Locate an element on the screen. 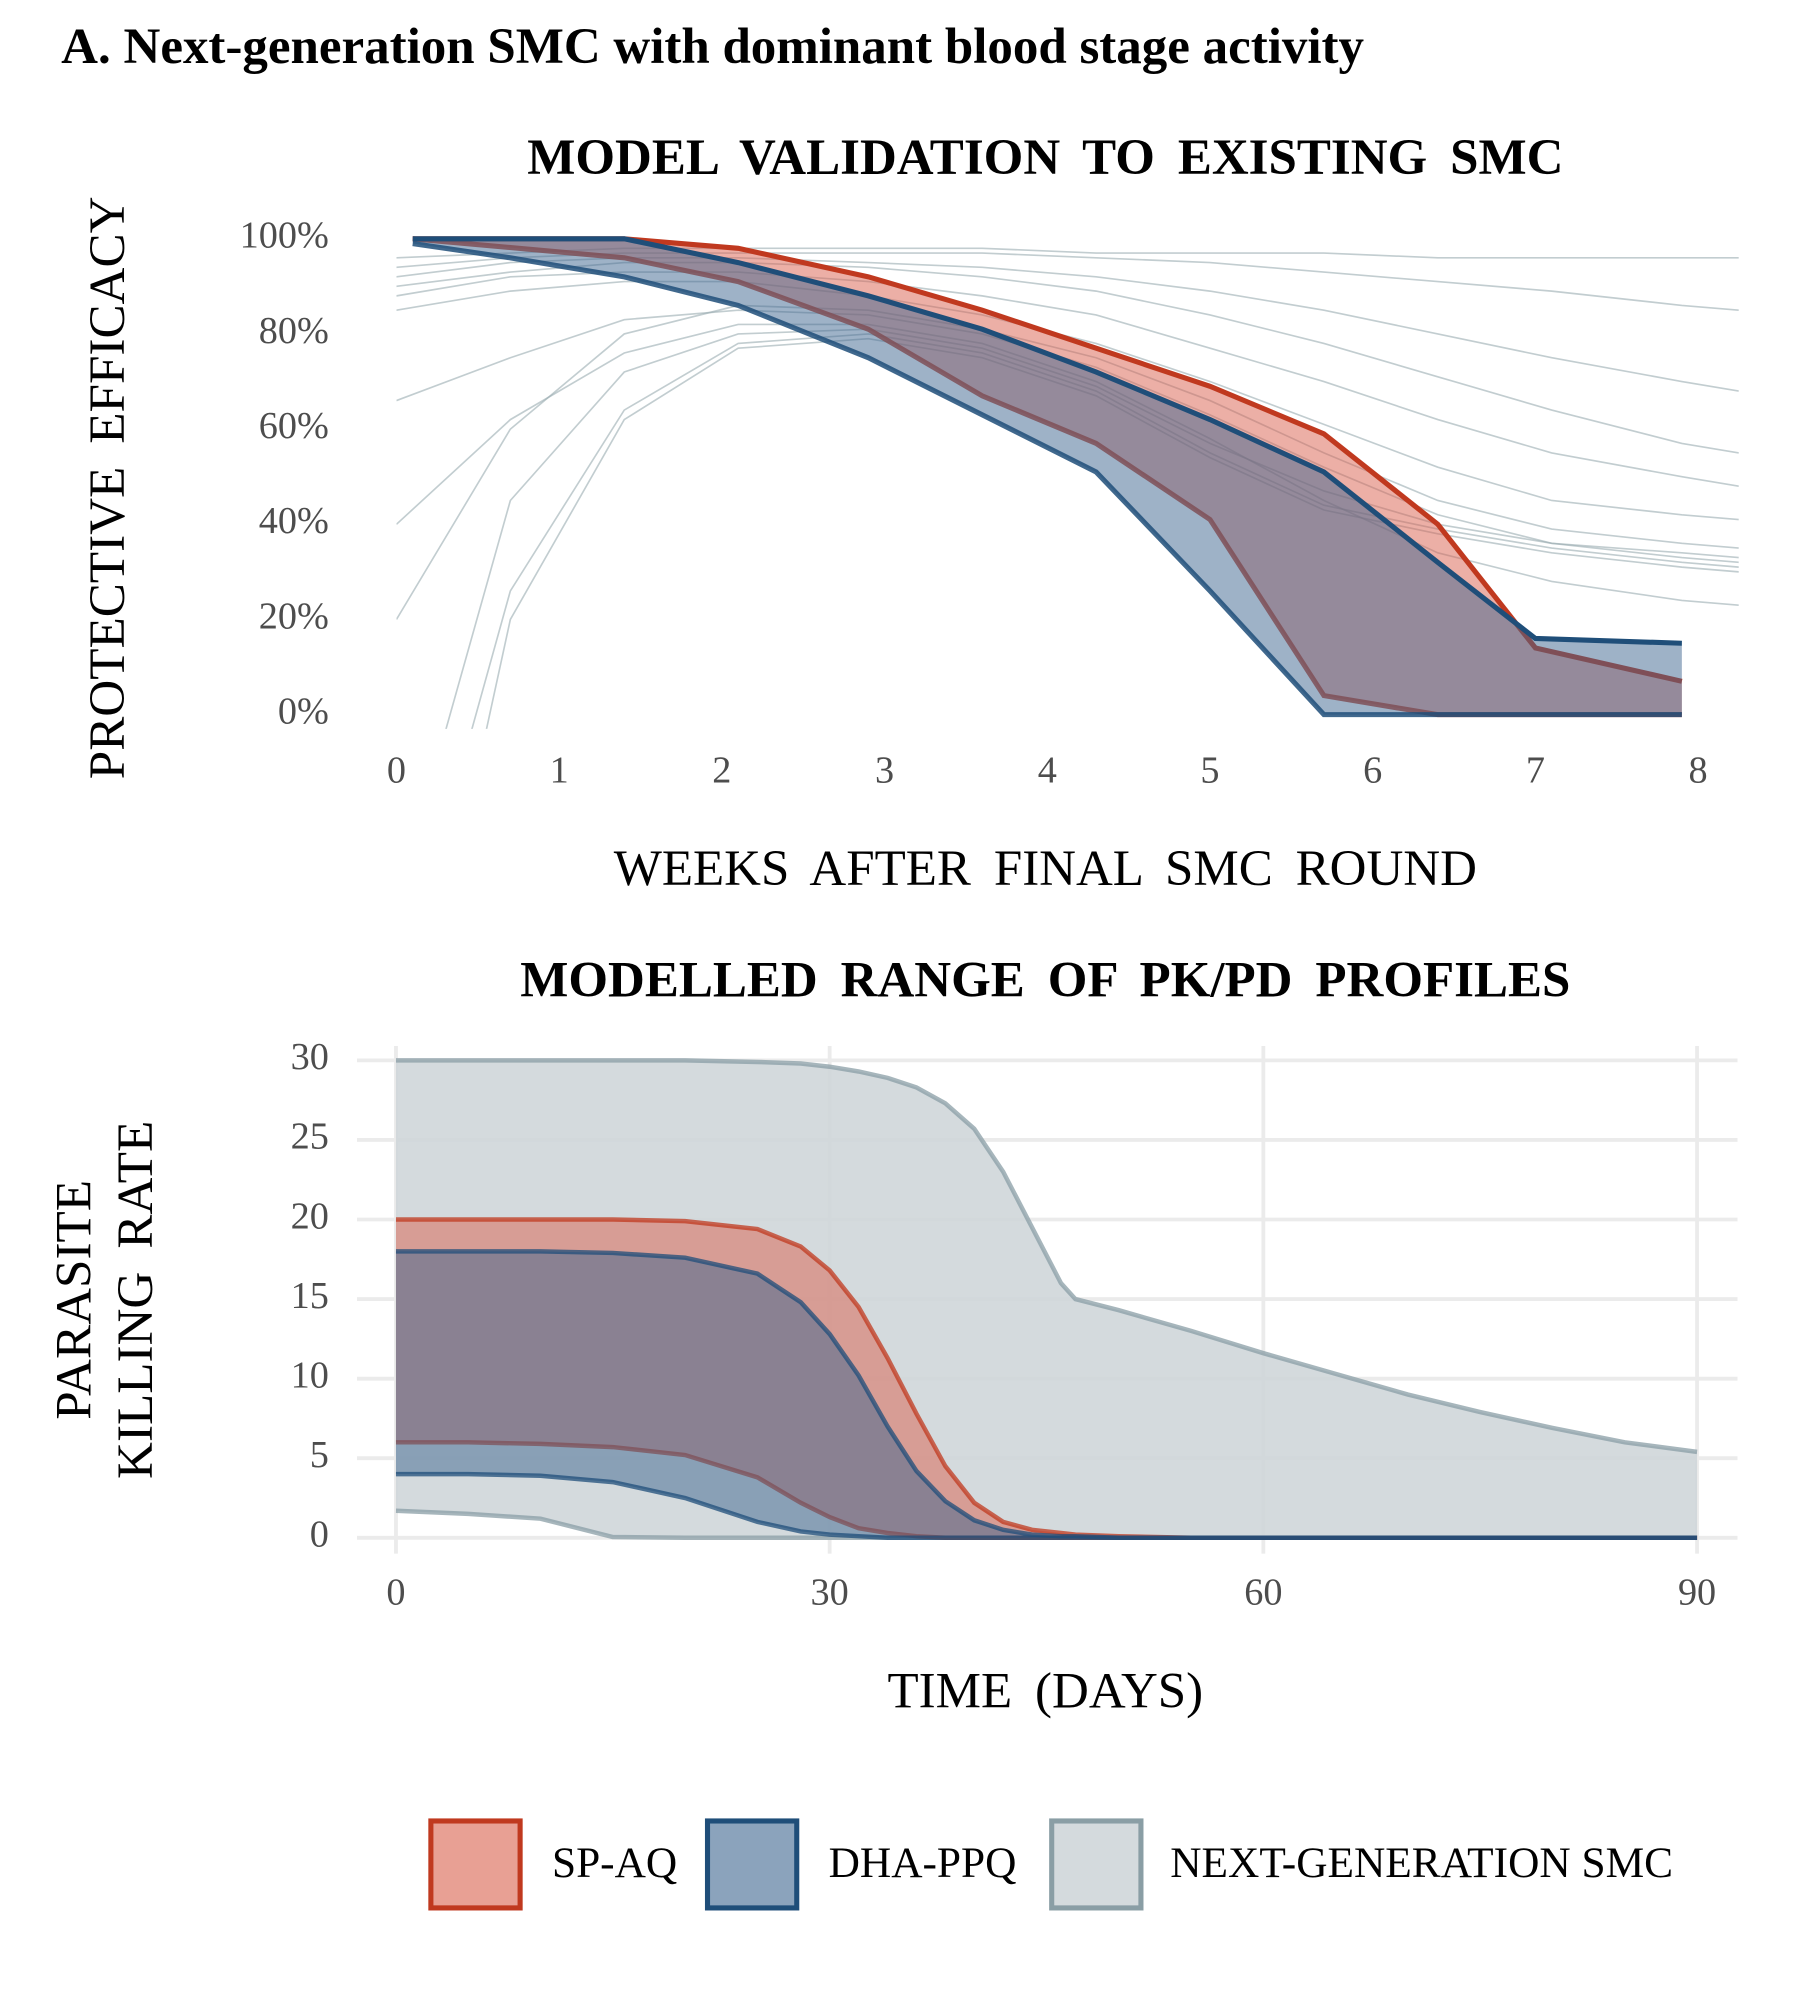 The height and width of the screenshot is (2000, 1800). efficacy-line is located at coordinates (1067, 400).